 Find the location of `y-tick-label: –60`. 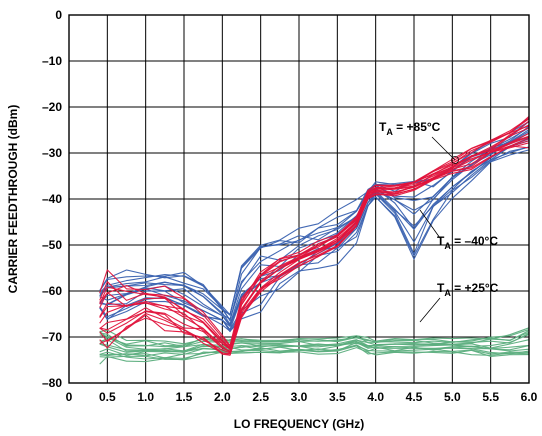

y-tick-label: –60 is located at coordinates (52, 291).